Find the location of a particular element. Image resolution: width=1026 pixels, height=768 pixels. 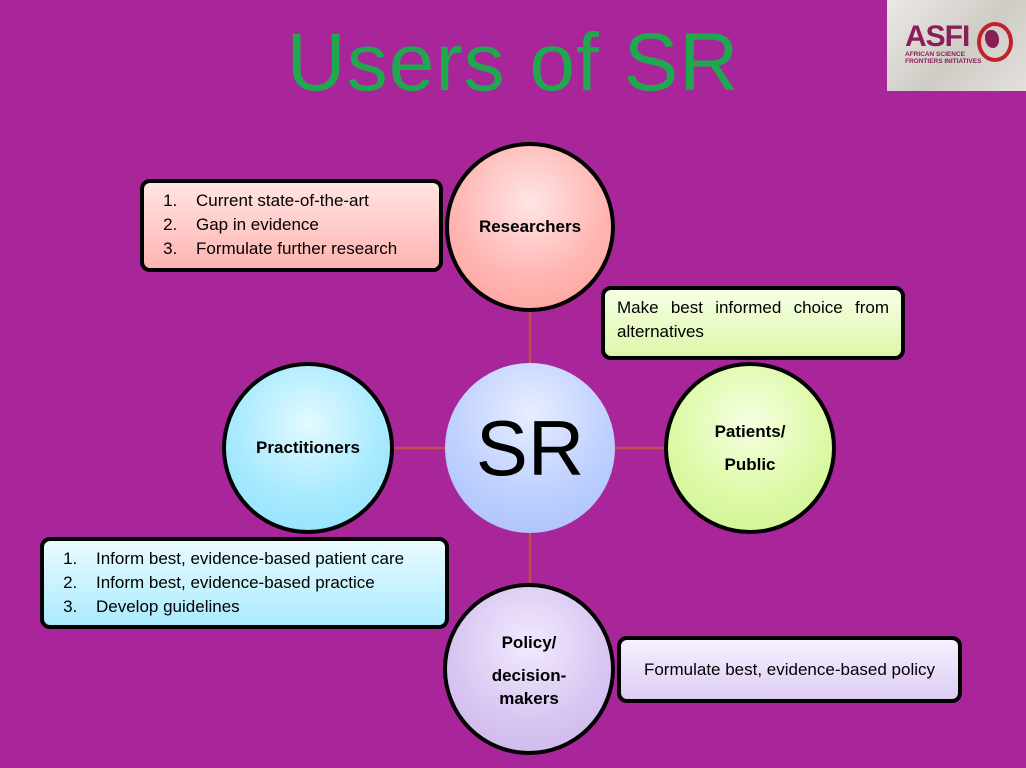

node-policy-line2: decision- is located at coordinates (529, 675).